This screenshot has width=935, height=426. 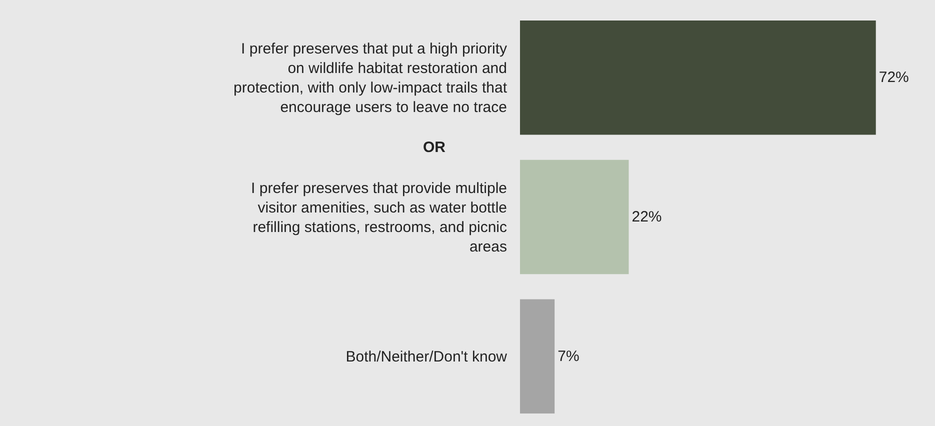 What do you see at coordinates (427, 357) in the screenshot?
I see `y-tick-label: Both/Neither/Don't know` at bounding box center [427, 357].